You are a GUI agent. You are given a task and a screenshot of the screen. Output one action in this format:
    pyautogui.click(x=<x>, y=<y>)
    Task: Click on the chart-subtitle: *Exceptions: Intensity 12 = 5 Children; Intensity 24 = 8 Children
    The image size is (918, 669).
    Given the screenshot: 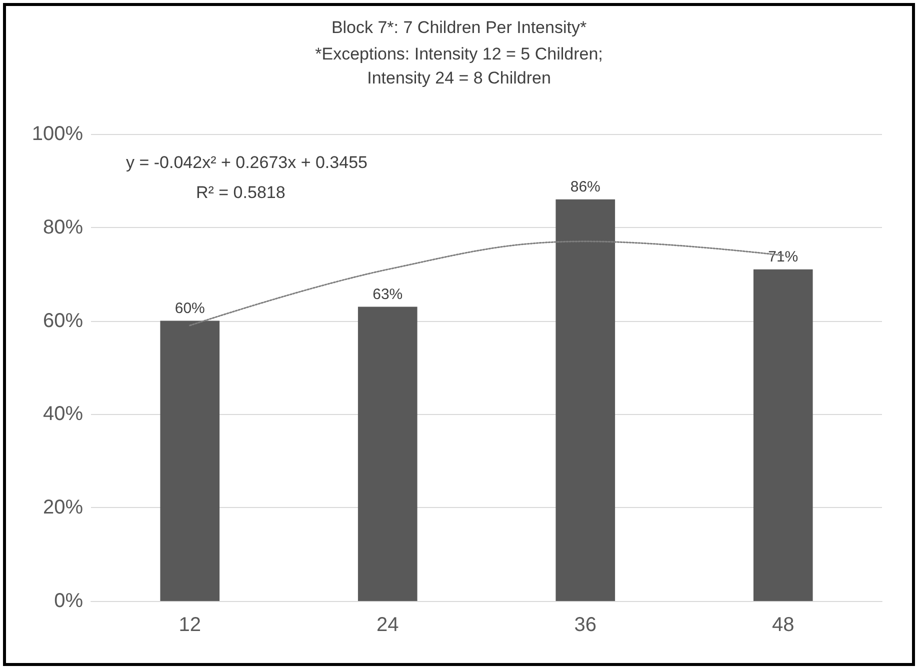 What is the action you would take?
    pyautogui.click(x=459, y=66)
    